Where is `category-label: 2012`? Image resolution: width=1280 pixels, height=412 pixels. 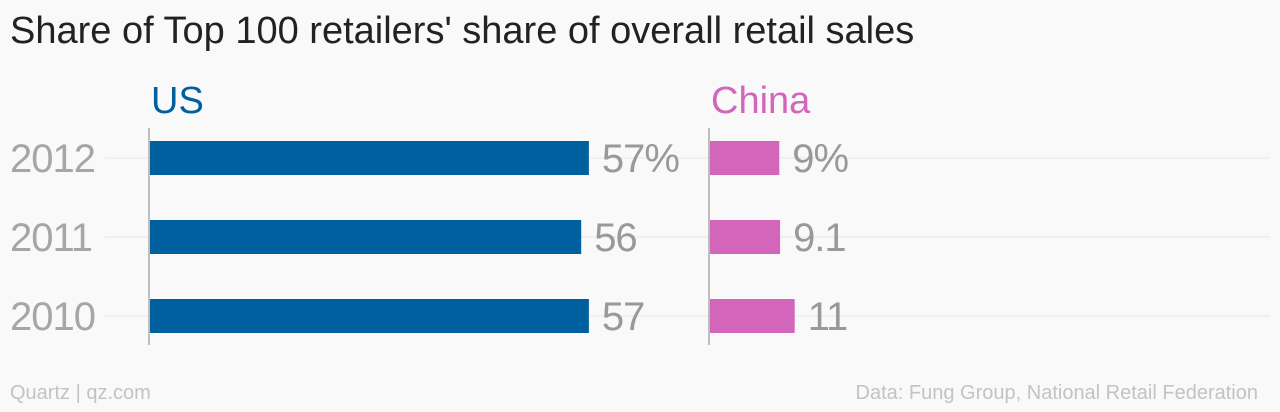
category-label: 2012 is located at coordinates (52, 159).